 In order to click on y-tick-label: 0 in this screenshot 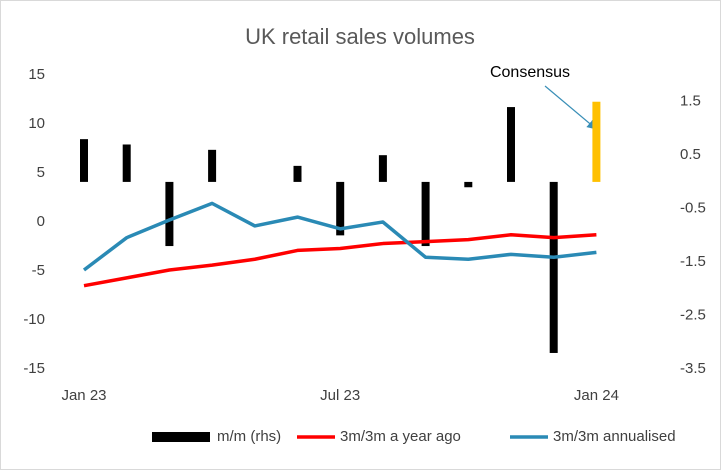, I will do `click(41, 221)`.